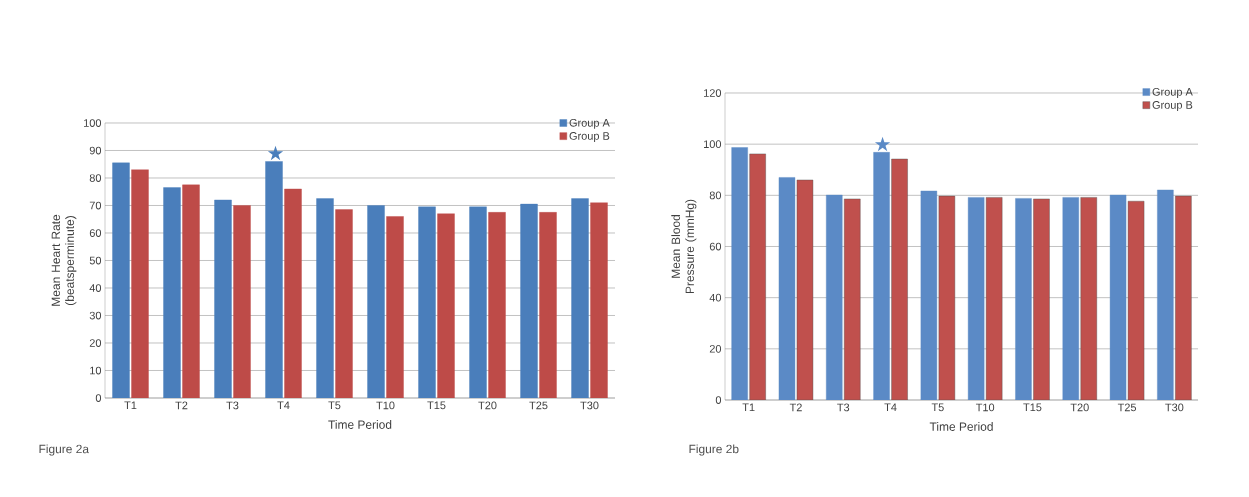  What do you see at coordinates (95, 315) in the screenshot?
I see `y-tick-label: 30` at bounding box center [95, 315].